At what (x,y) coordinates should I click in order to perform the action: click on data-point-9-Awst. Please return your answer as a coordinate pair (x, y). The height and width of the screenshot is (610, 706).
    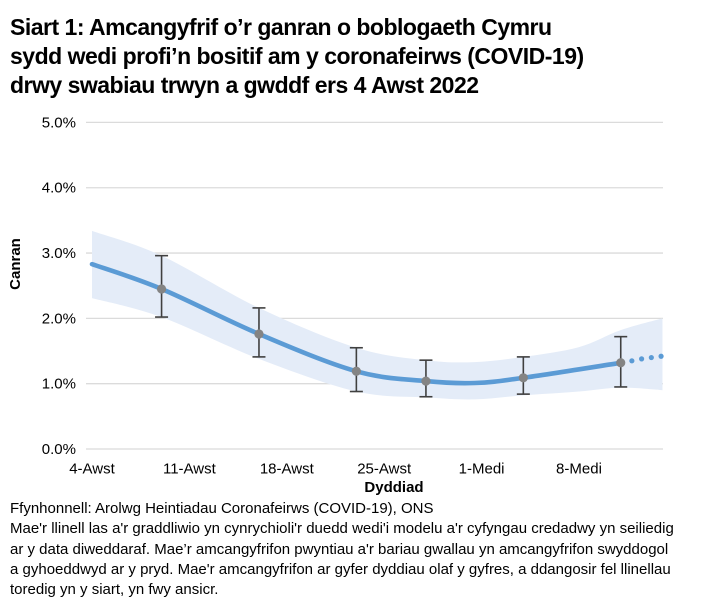
    Looking at the image, I should click on (161, 289).